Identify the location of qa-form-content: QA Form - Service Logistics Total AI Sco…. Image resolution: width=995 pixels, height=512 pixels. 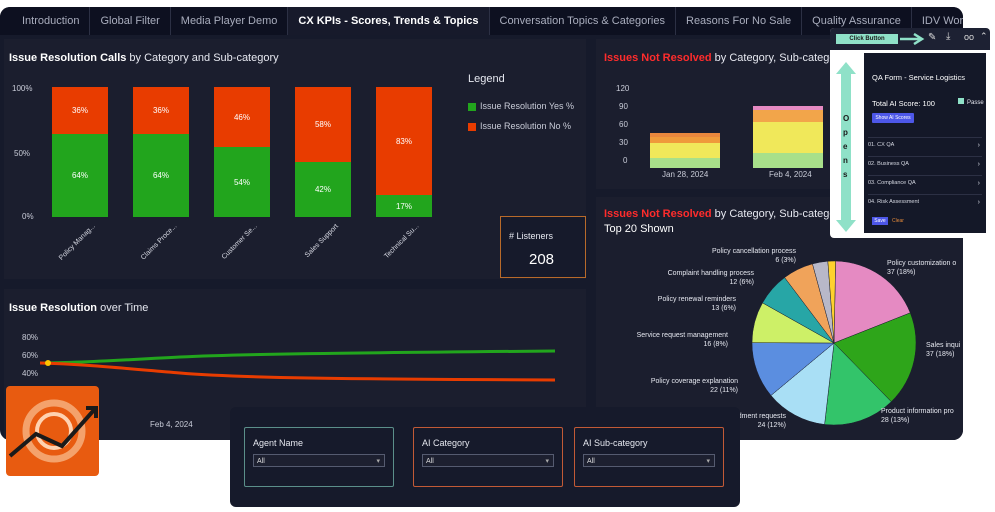
(925, 143).